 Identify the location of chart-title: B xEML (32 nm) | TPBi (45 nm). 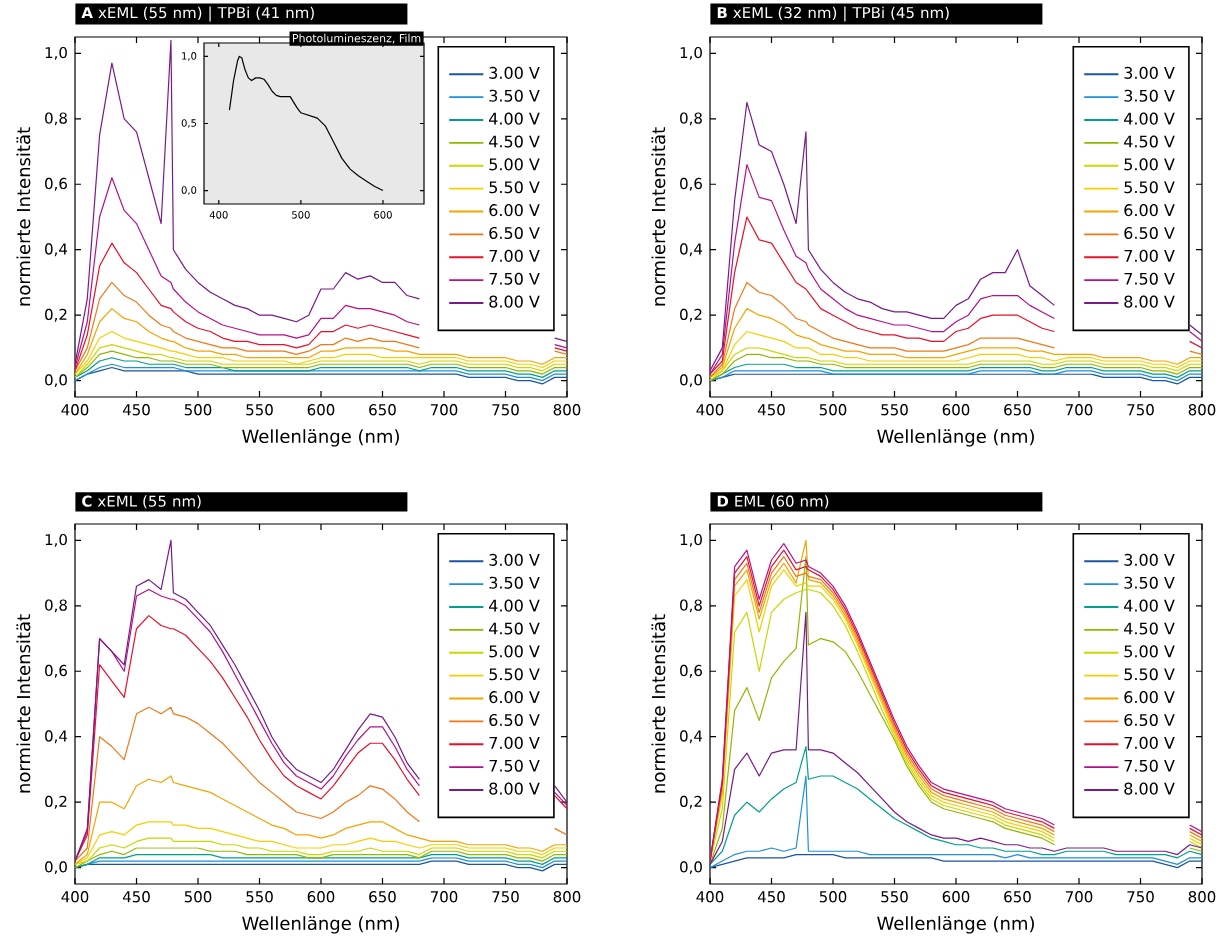
(833, 14).